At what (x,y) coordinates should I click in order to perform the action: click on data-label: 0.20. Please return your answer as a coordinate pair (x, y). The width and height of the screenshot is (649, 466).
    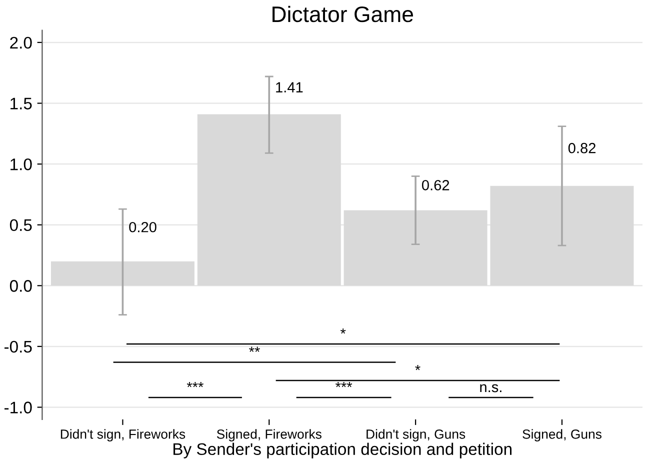
    Looking at the image, I should click on (142, 227).